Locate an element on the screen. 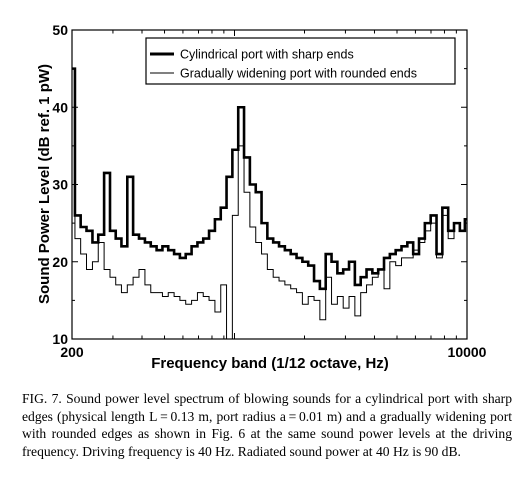 The image size is (524, 492). x-axis-label: Frequency band (1/12 octave, Hz) is located at coordinates (270, 363).